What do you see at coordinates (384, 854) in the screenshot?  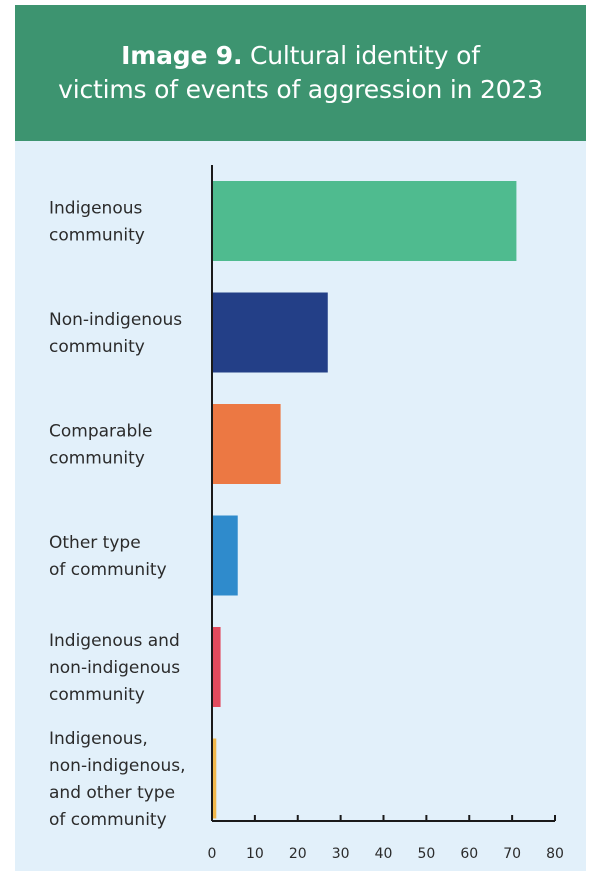 I see `x-tick-label-40: 40` at bounding box center [384, 854].